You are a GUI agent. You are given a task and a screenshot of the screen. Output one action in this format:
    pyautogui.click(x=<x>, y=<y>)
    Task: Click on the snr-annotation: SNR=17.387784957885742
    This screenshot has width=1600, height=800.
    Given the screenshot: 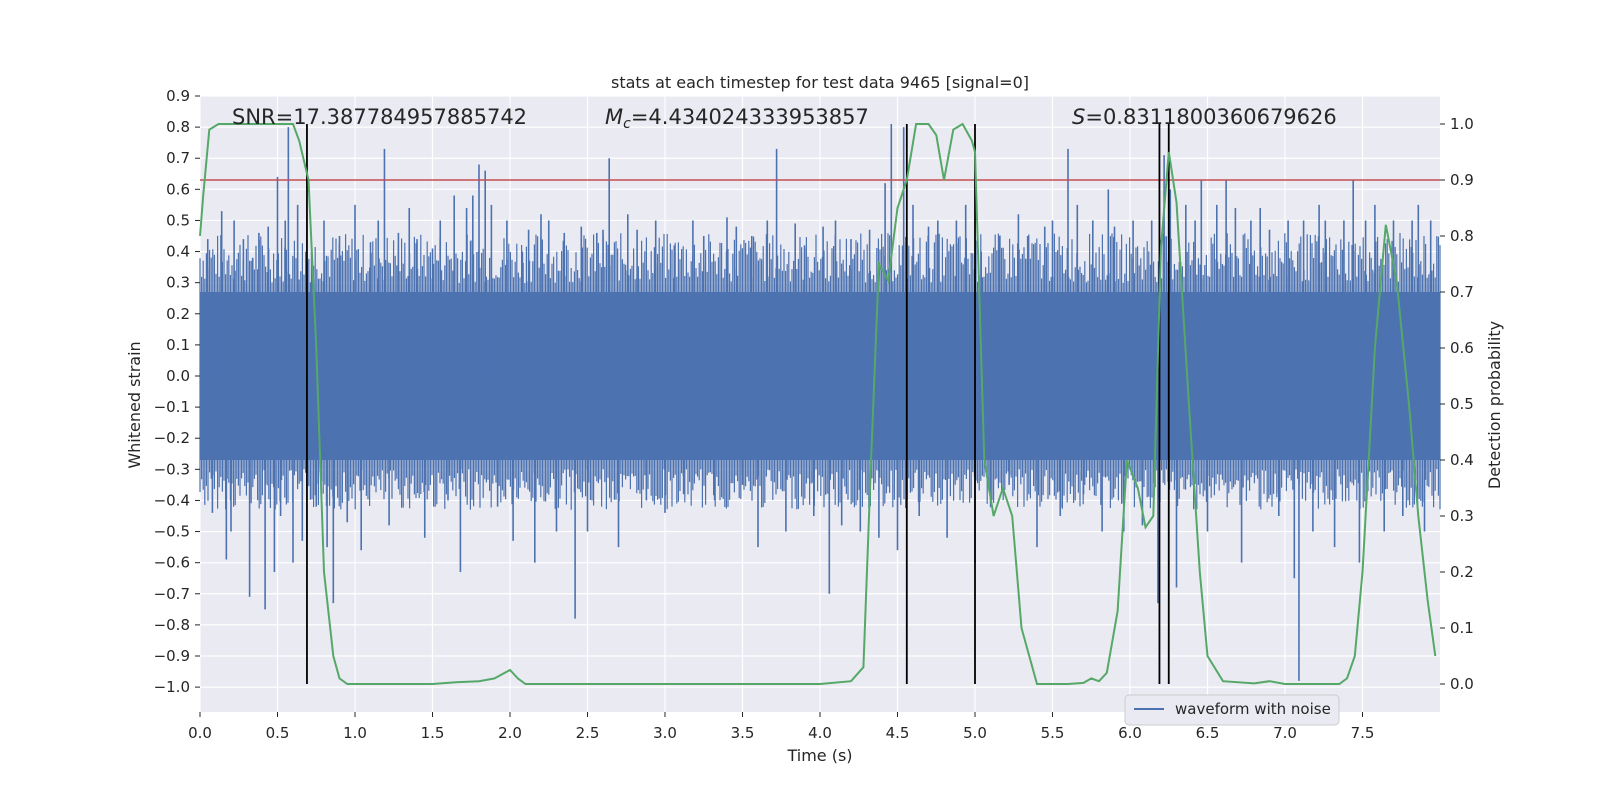 What is the action you would take?
    pyautogui.click(x=379, y=117)
    